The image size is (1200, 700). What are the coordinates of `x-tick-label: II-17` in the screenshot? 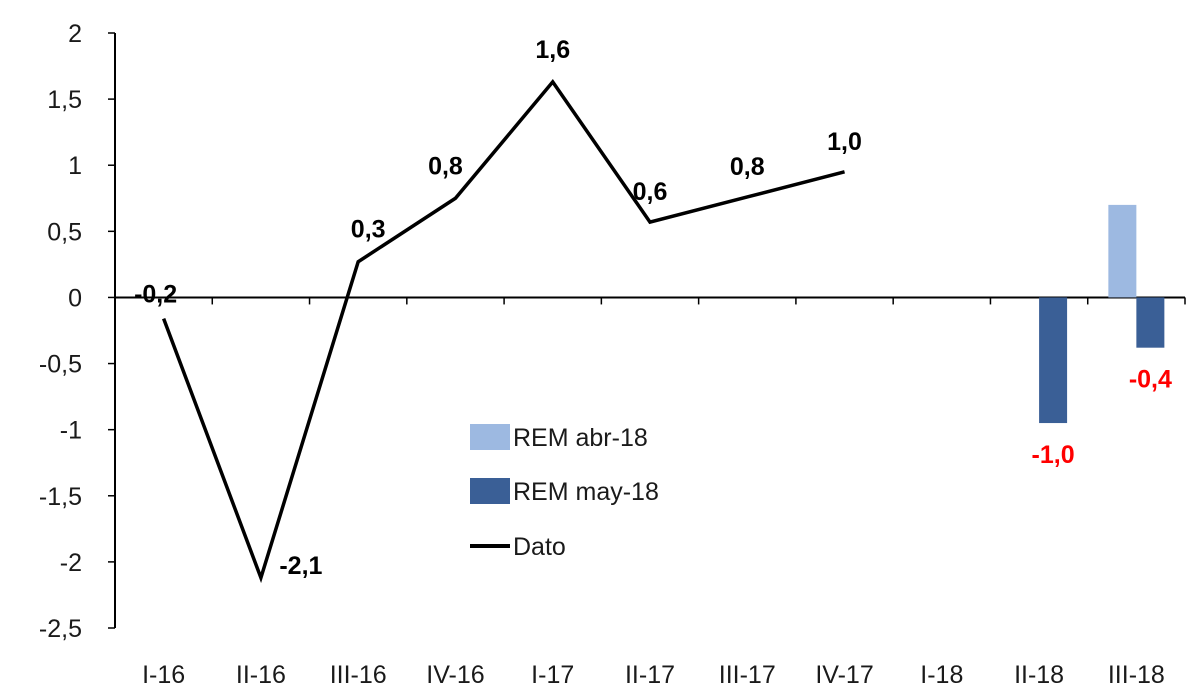 It's located at (650, 675).